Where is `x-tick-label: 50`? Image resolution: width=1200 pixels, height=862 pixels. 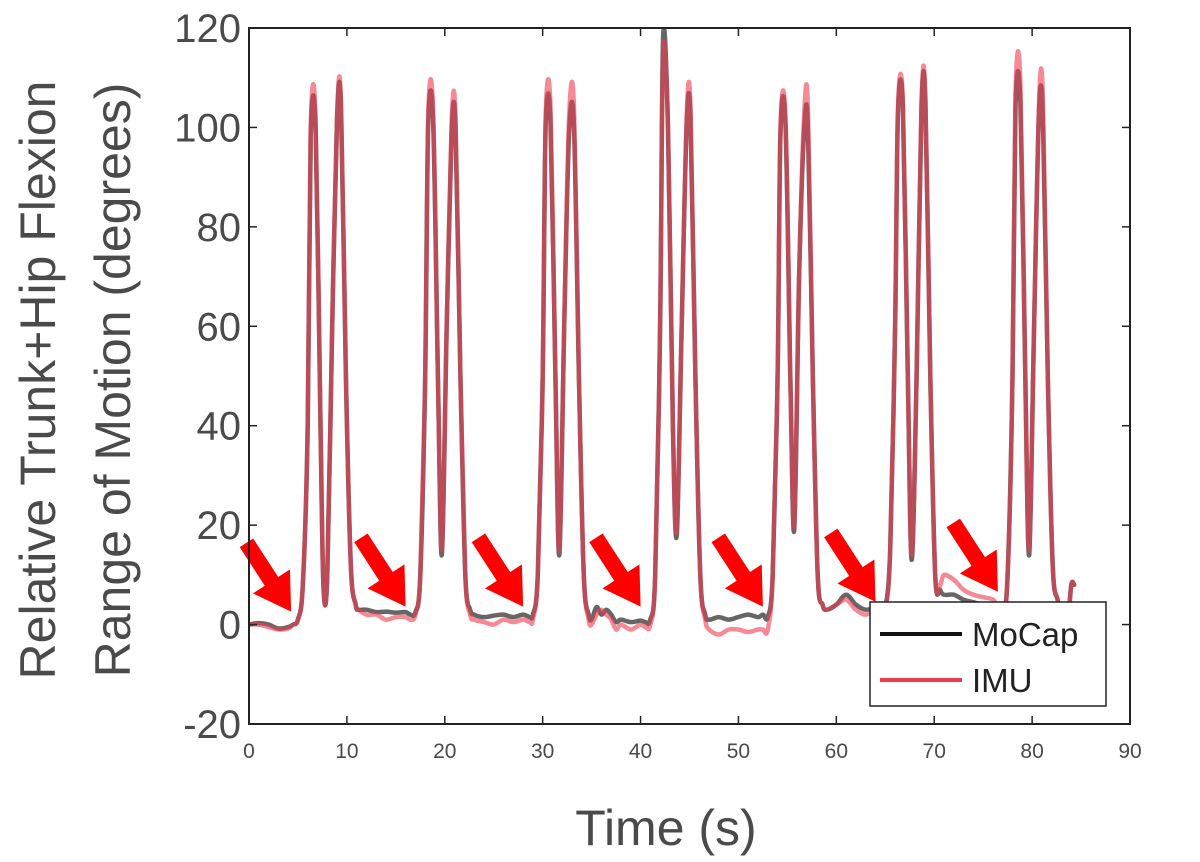
x-tick-label: 50 is located at coordinates (738, 751).